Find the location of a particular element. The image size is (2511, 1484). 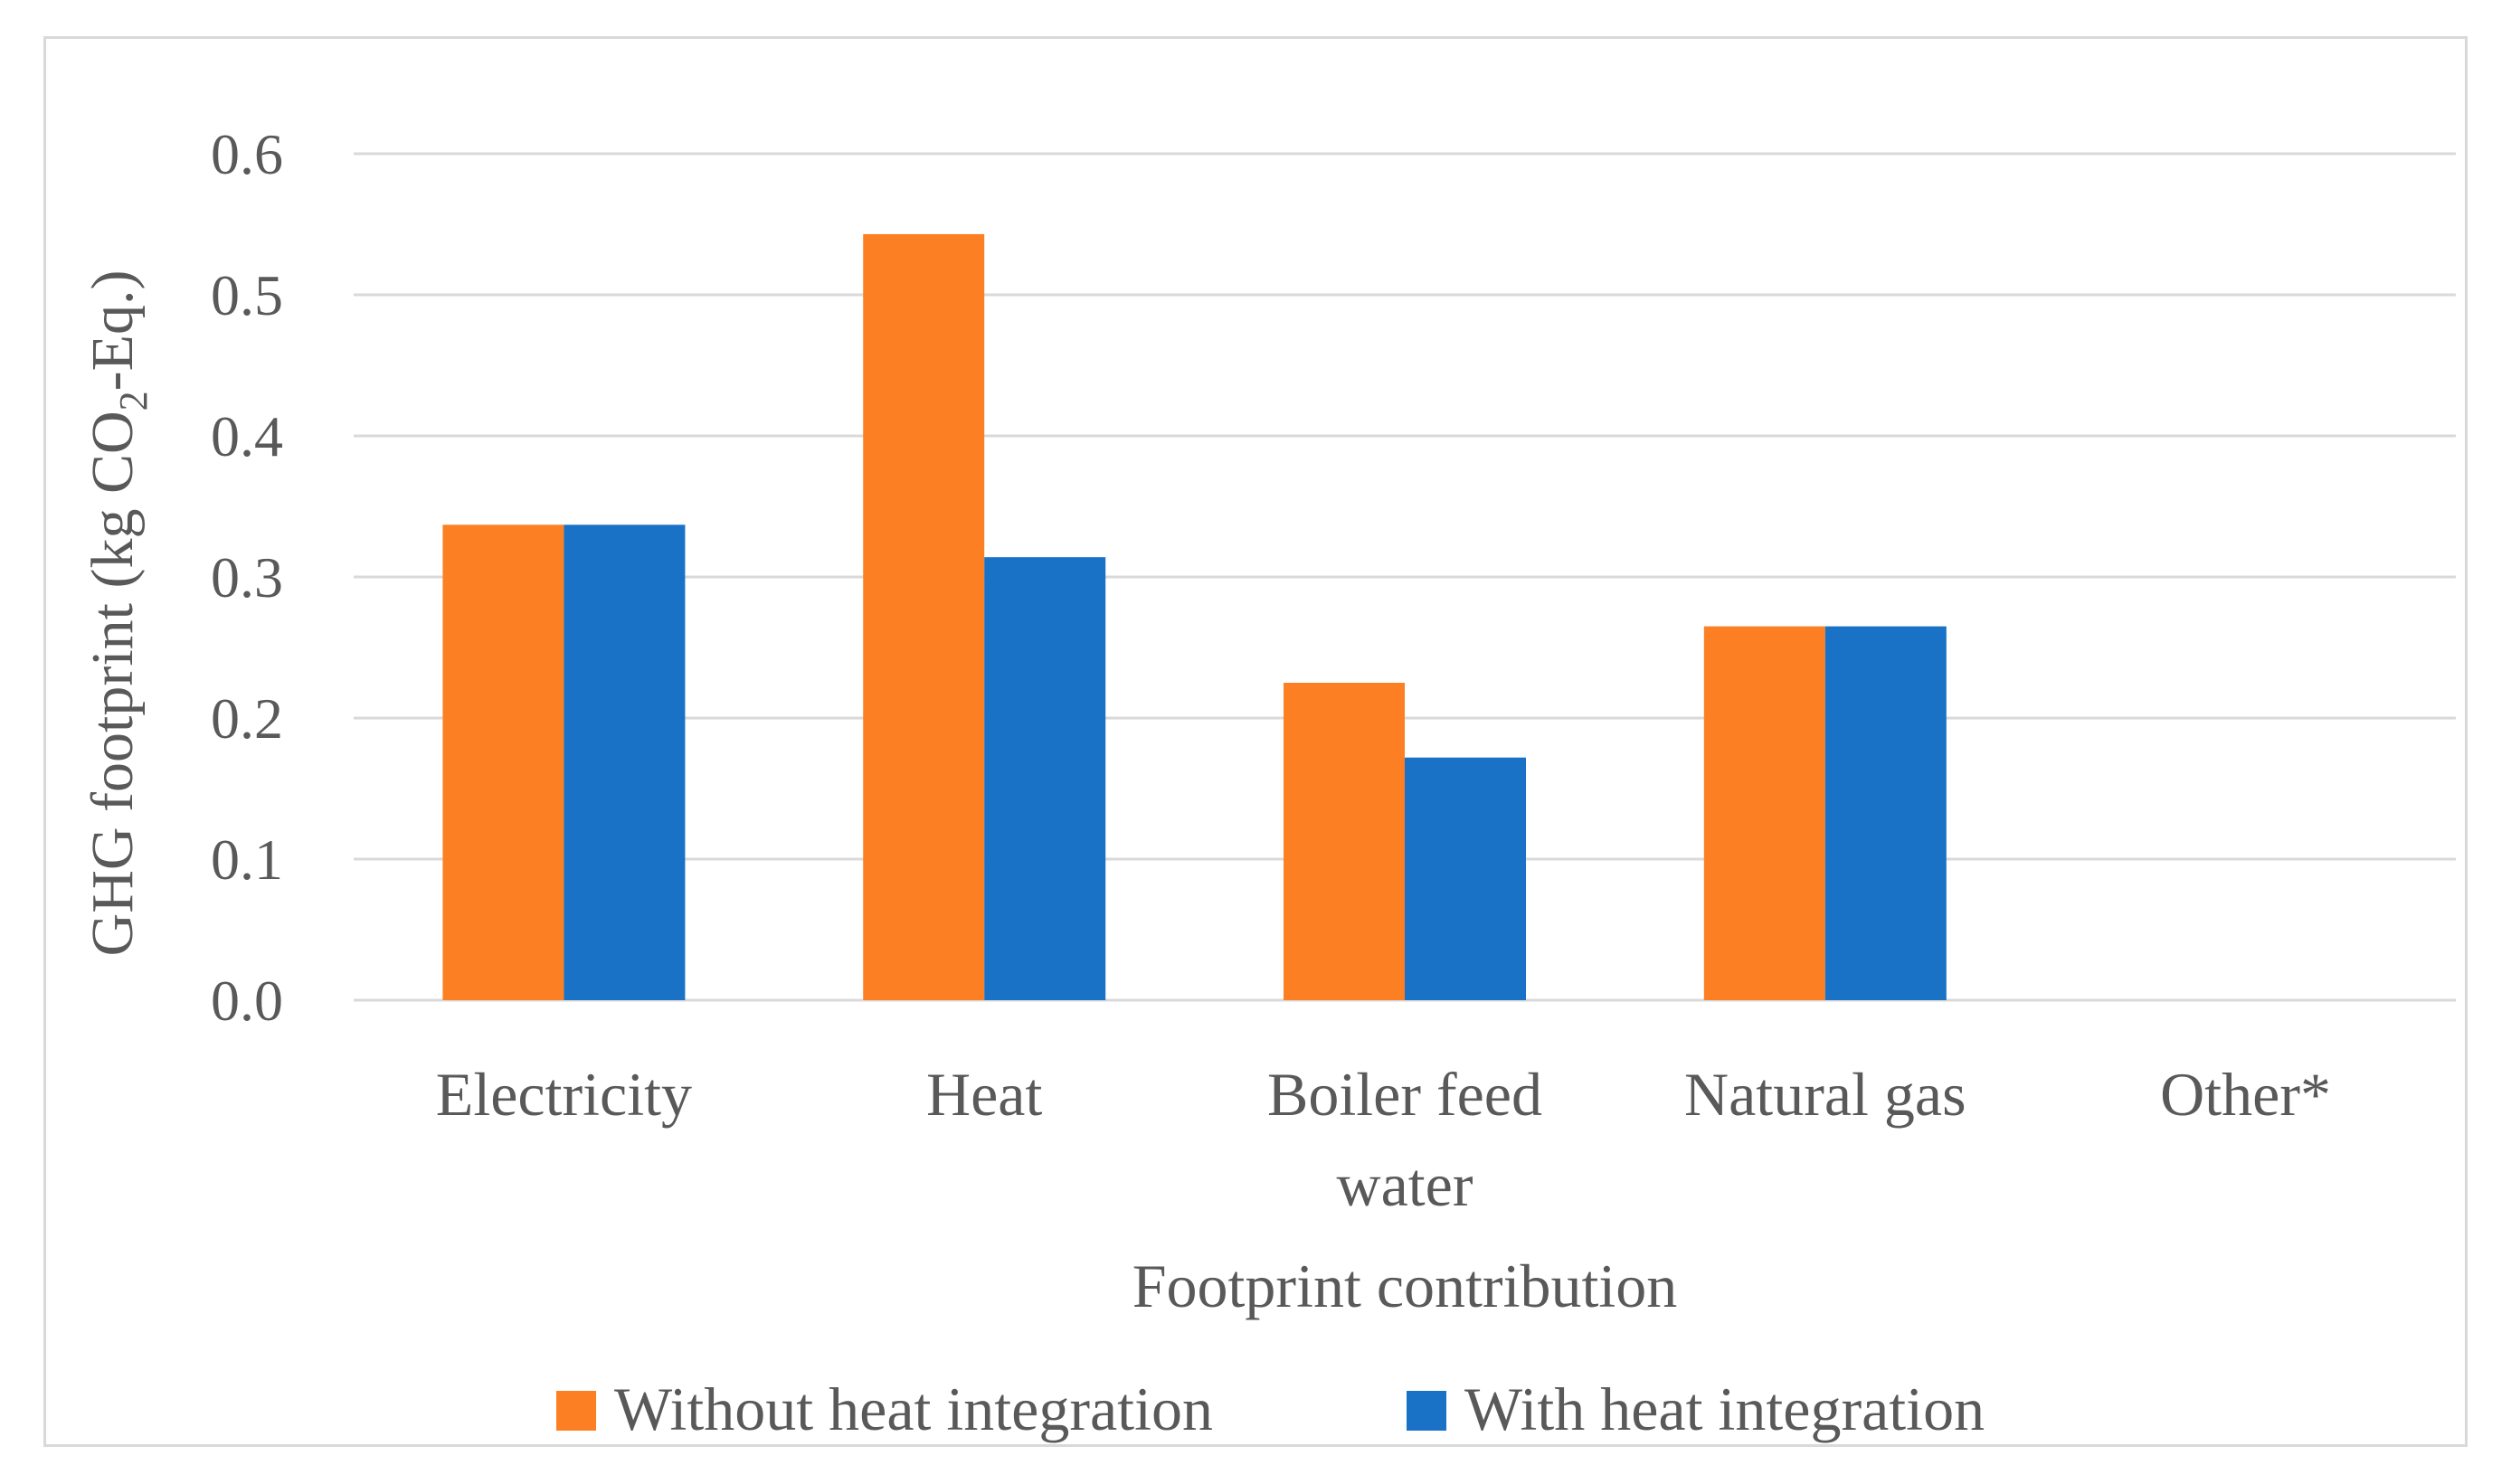

legend-label-with-heat-integration: With heat integration is located at coordinates (1725, 1409).